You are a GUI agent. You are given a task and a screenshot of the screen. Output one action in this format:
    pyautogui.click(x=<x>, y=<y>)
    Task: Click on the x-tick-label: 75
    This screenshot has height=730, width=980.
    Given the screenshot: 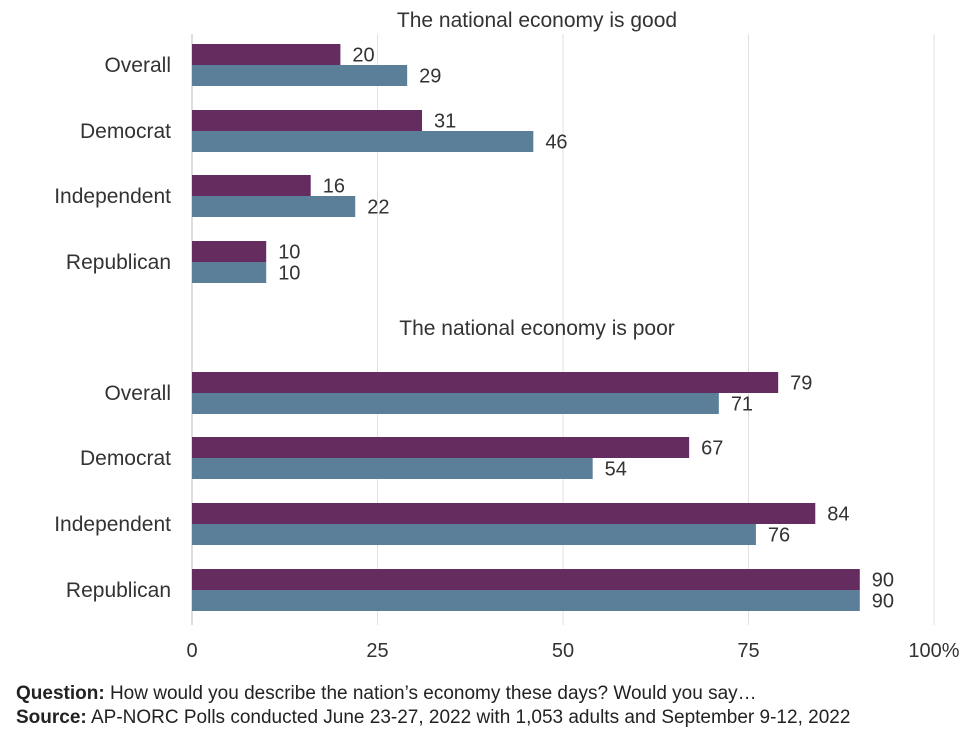 What is the action you would take?
    pyautogui.click(x=748, y=651)
    